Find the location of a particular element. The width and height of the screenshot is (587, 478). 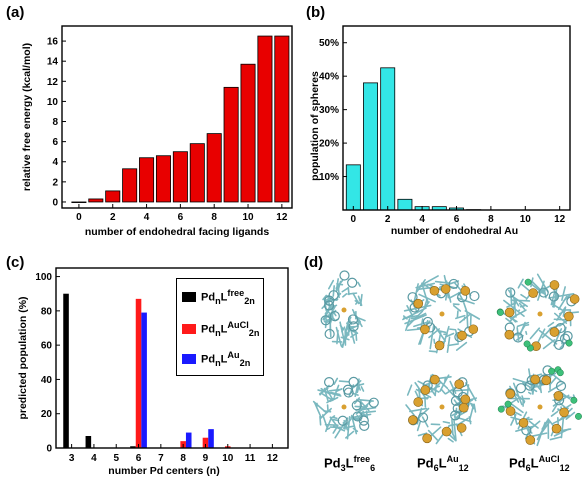

panel-label-a: (a) is located at coordinates (15, 12).